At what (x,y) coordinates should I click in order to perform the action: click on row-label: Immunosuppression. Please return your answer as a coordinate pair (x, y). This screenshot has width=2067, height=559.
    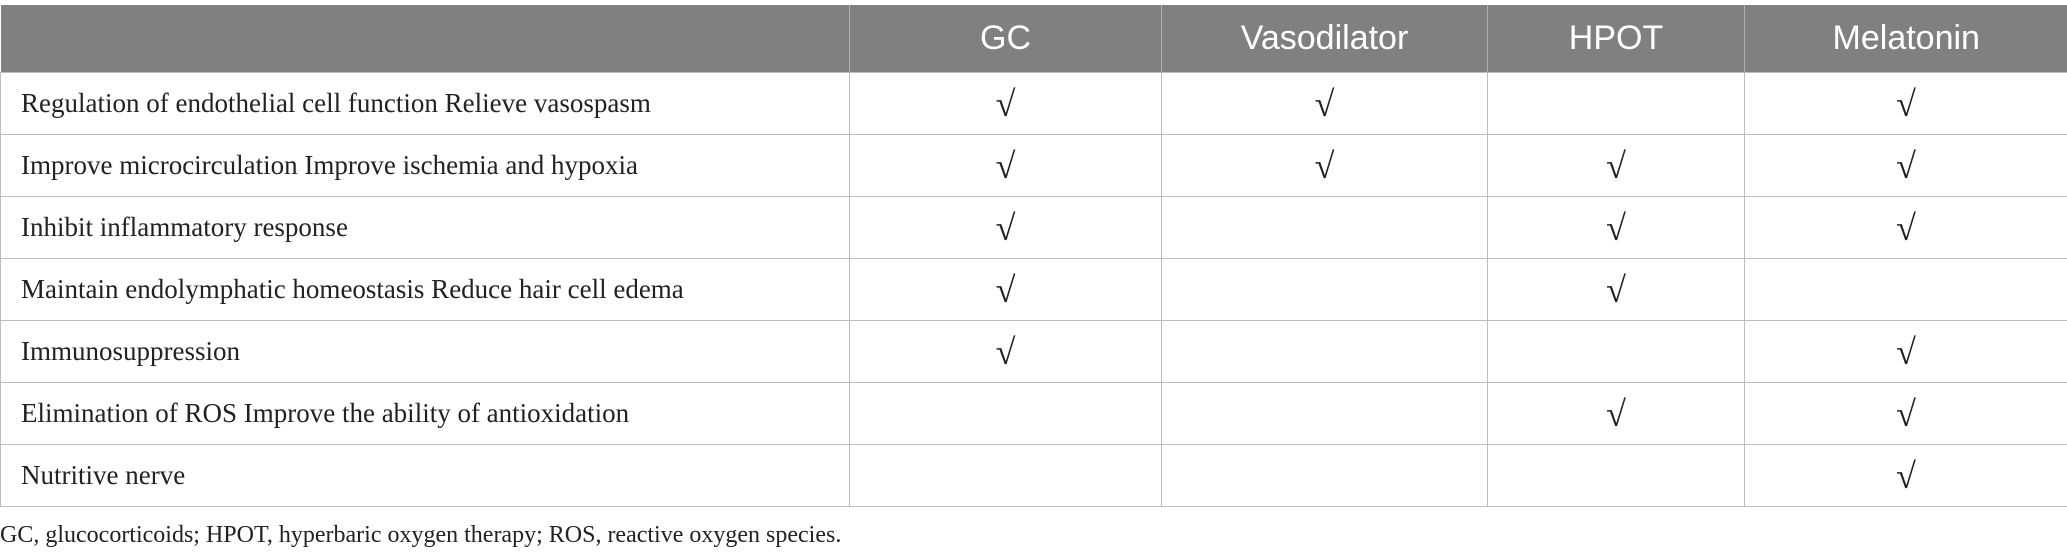
    Looking at the image, I should click on (425, 351).